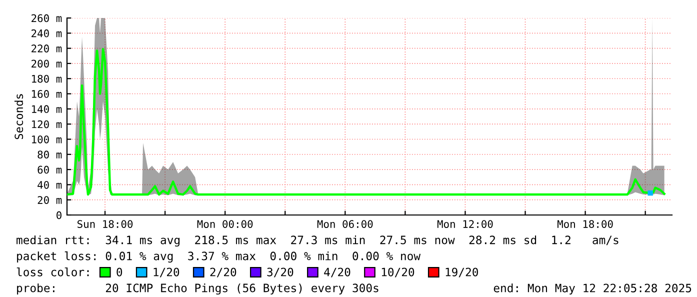 The image size is (697, 297). What do you see at coordinates (197, 289) in the screenshot?
I see `text: probe: 20 ICMP Echo Pings (56 Bytes) every 300s` at bounding box center [197, 289].